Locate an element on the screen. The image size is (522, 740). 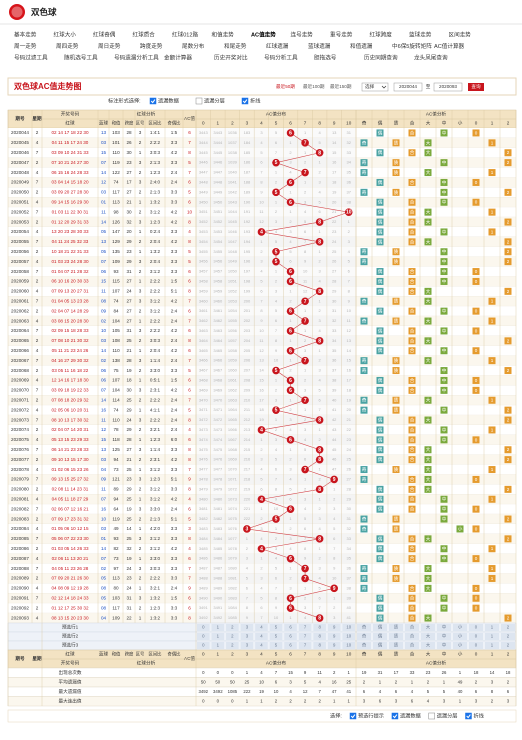
nav-link: 中6保5旋转矩阵 is located at coordinates (412, 46).